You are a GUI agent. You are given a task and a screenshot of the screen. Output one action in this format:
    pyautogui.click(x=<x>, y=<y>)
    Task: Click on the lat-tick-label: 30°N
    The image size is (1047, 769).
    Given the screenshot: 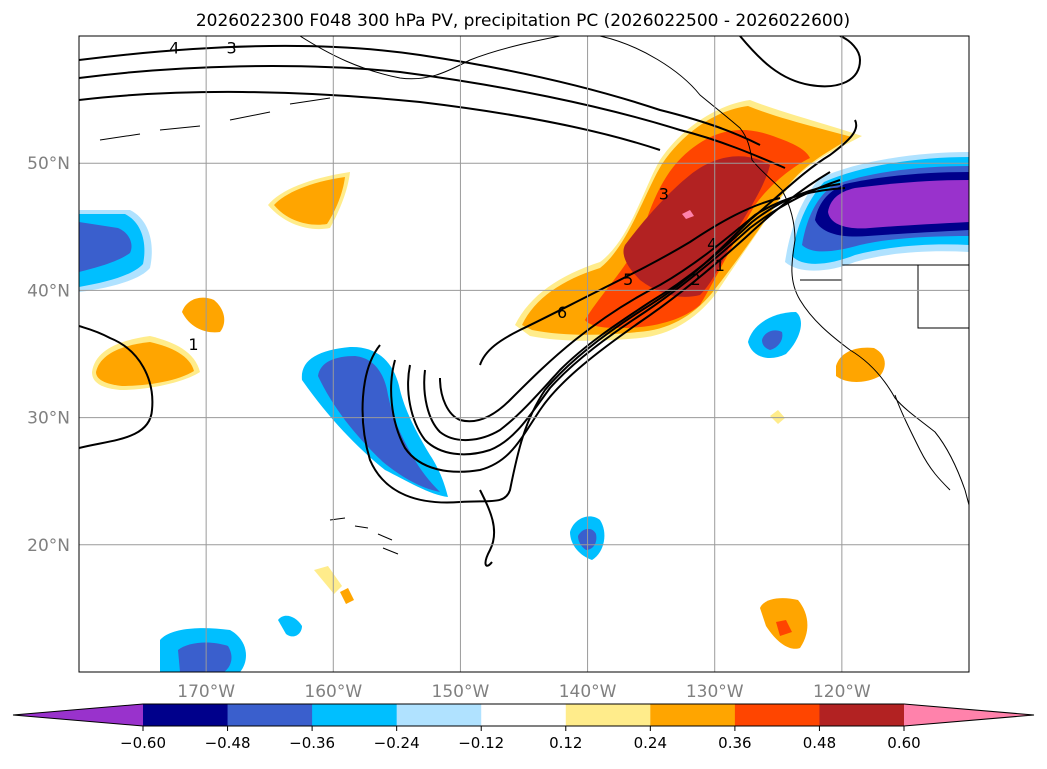 What is the action you would take?
    pyautogui.click(x=48, y=419)
    